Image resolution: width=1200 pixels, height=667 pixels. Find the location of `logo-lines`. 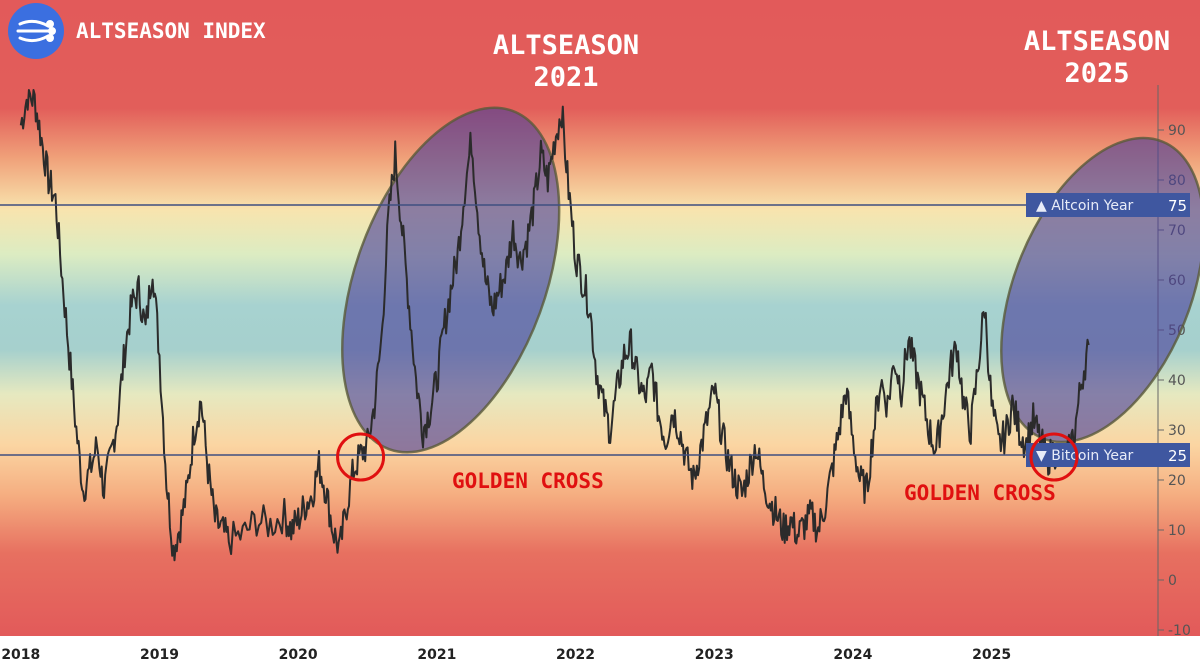

logo-lines is located at coordinates (36, 31).